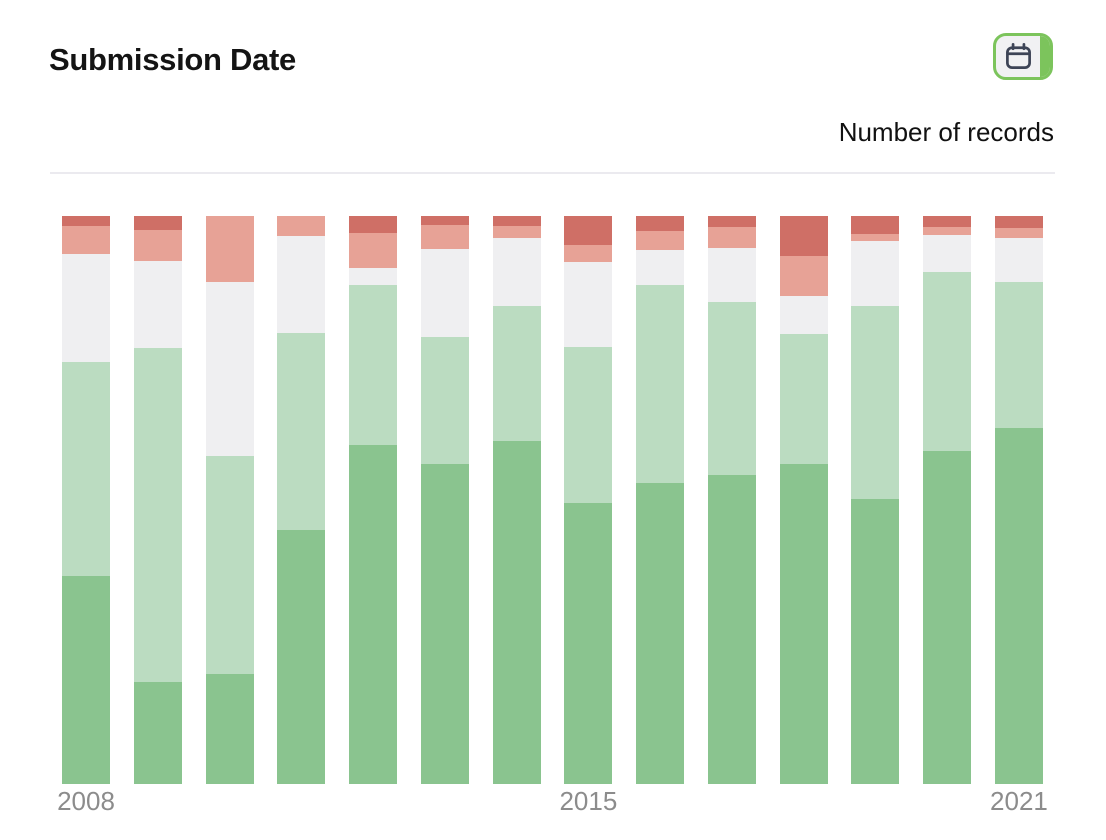 Image resolution: width=1106 pixels, height=840 pixels. Describe the element at coordinates (157, 304) in the screenshot. I see `bar-2009-segment-gray` at that location.